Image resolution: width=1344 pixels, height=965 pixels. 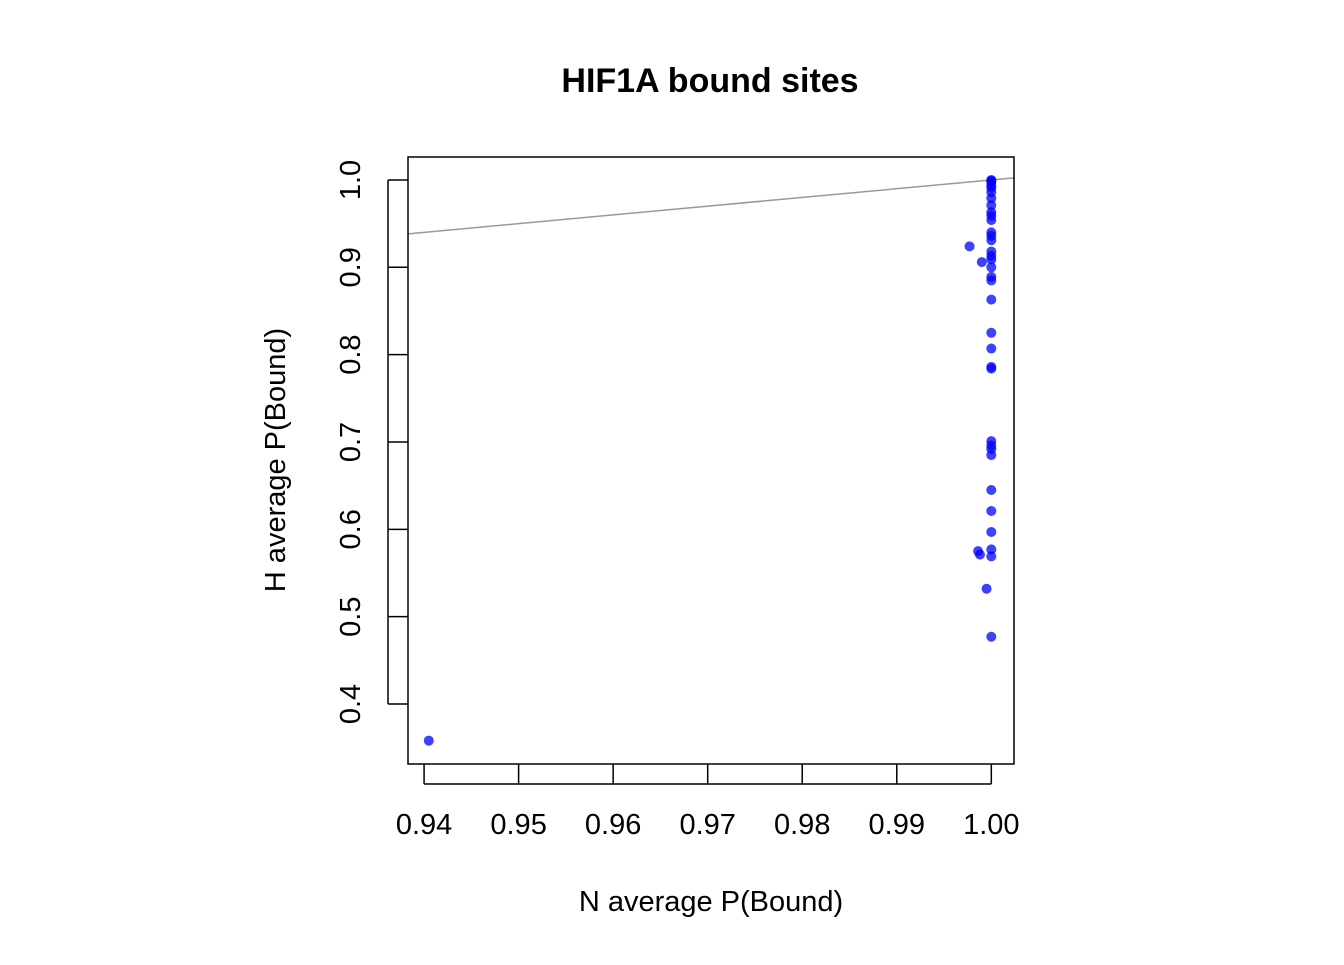 What do you see at coordinates (897, 825) in the screenshot?
I see `x-tick-label: 0.99` at bounding box center [897, 825].